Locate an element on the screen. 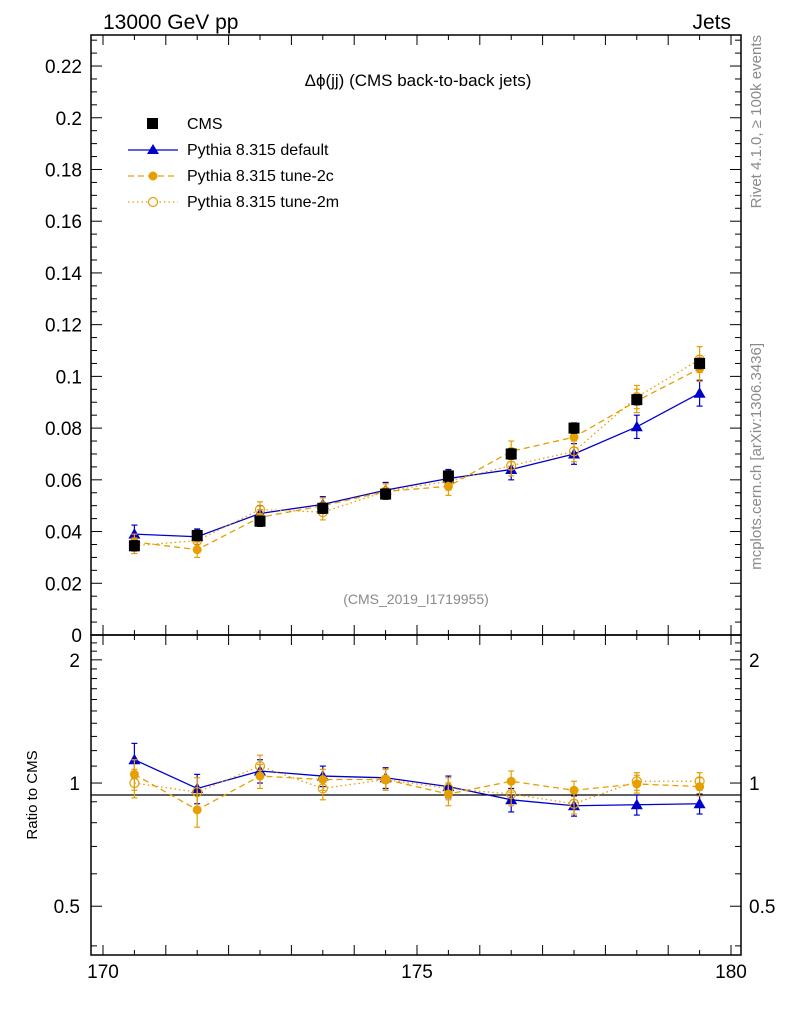 The width and height of the screenshot is (786, 1024). plot-title: Δϕ(jj) (CMS back-to-back jets) is located at coordinates (418, 80).